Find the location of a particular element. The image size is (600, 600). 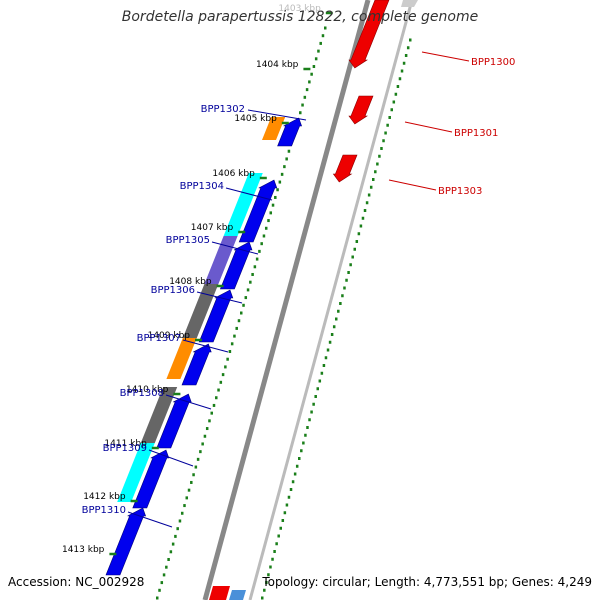

reverse-gene-arrow-partial is located at coordinates (219, 593).